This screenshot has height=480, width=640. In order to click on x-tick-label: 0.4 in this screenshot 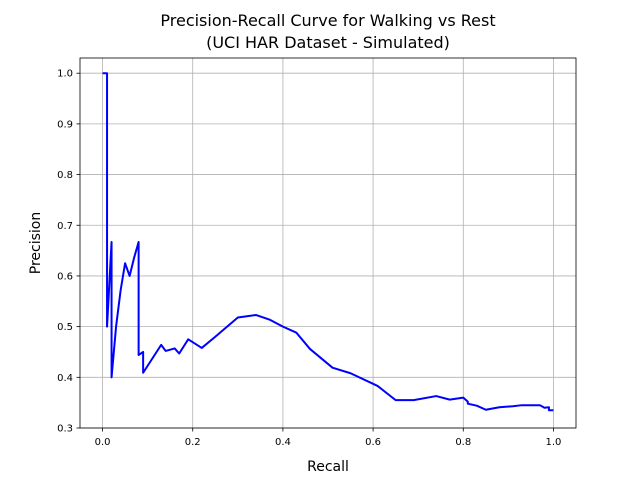, I will do `click(283, 442)`.